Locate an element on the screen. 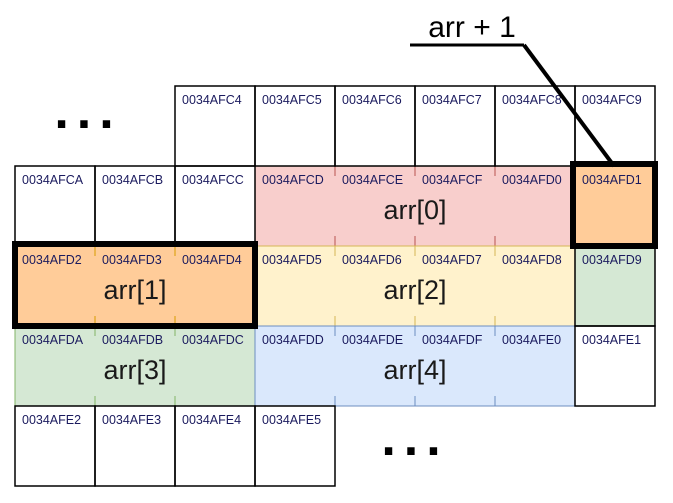  address-label: 0034AFD7 is located at coordinates (452, 260).